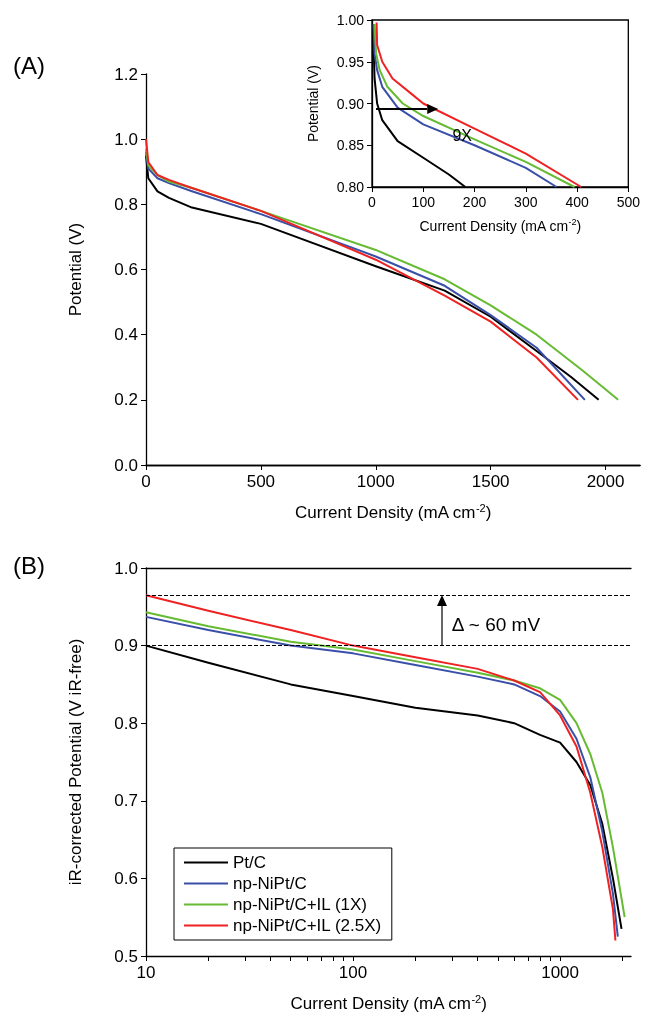 The height and width of the screenshot is (1028, 645). I want to click on x-tick-label: 10, so click(146, 972).